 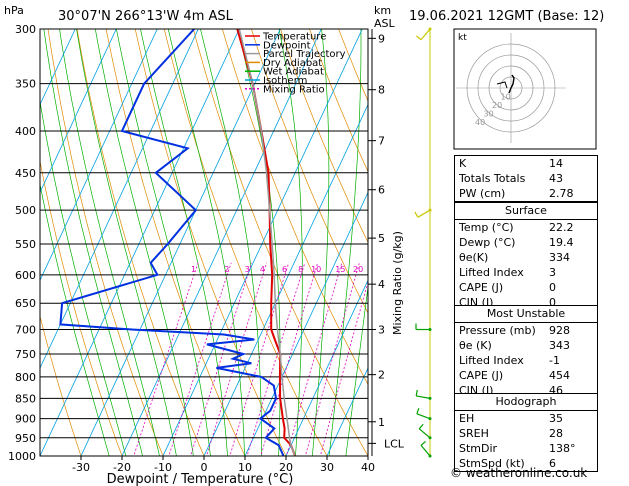 What do you see at coordinates (226, 269) in the screenshot?
I see `mixing-ratio-label: 2` at bounding box center [226, 269].